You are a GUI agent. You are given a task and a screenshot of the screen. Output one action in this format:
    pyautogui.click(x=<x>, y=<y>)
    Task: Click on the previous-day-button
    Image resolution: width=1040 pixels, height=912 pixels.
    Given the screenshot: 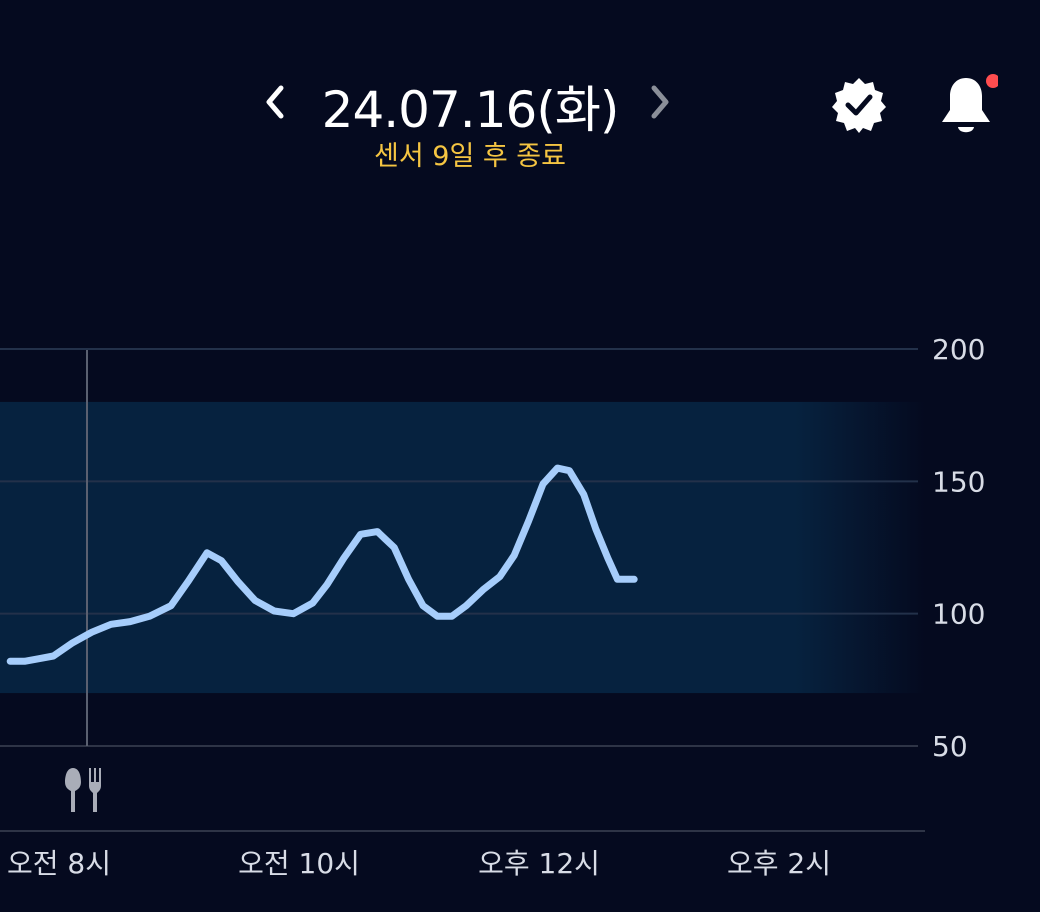 What is the action you would take?
    pyautogui.click(x=275, y=102)
    